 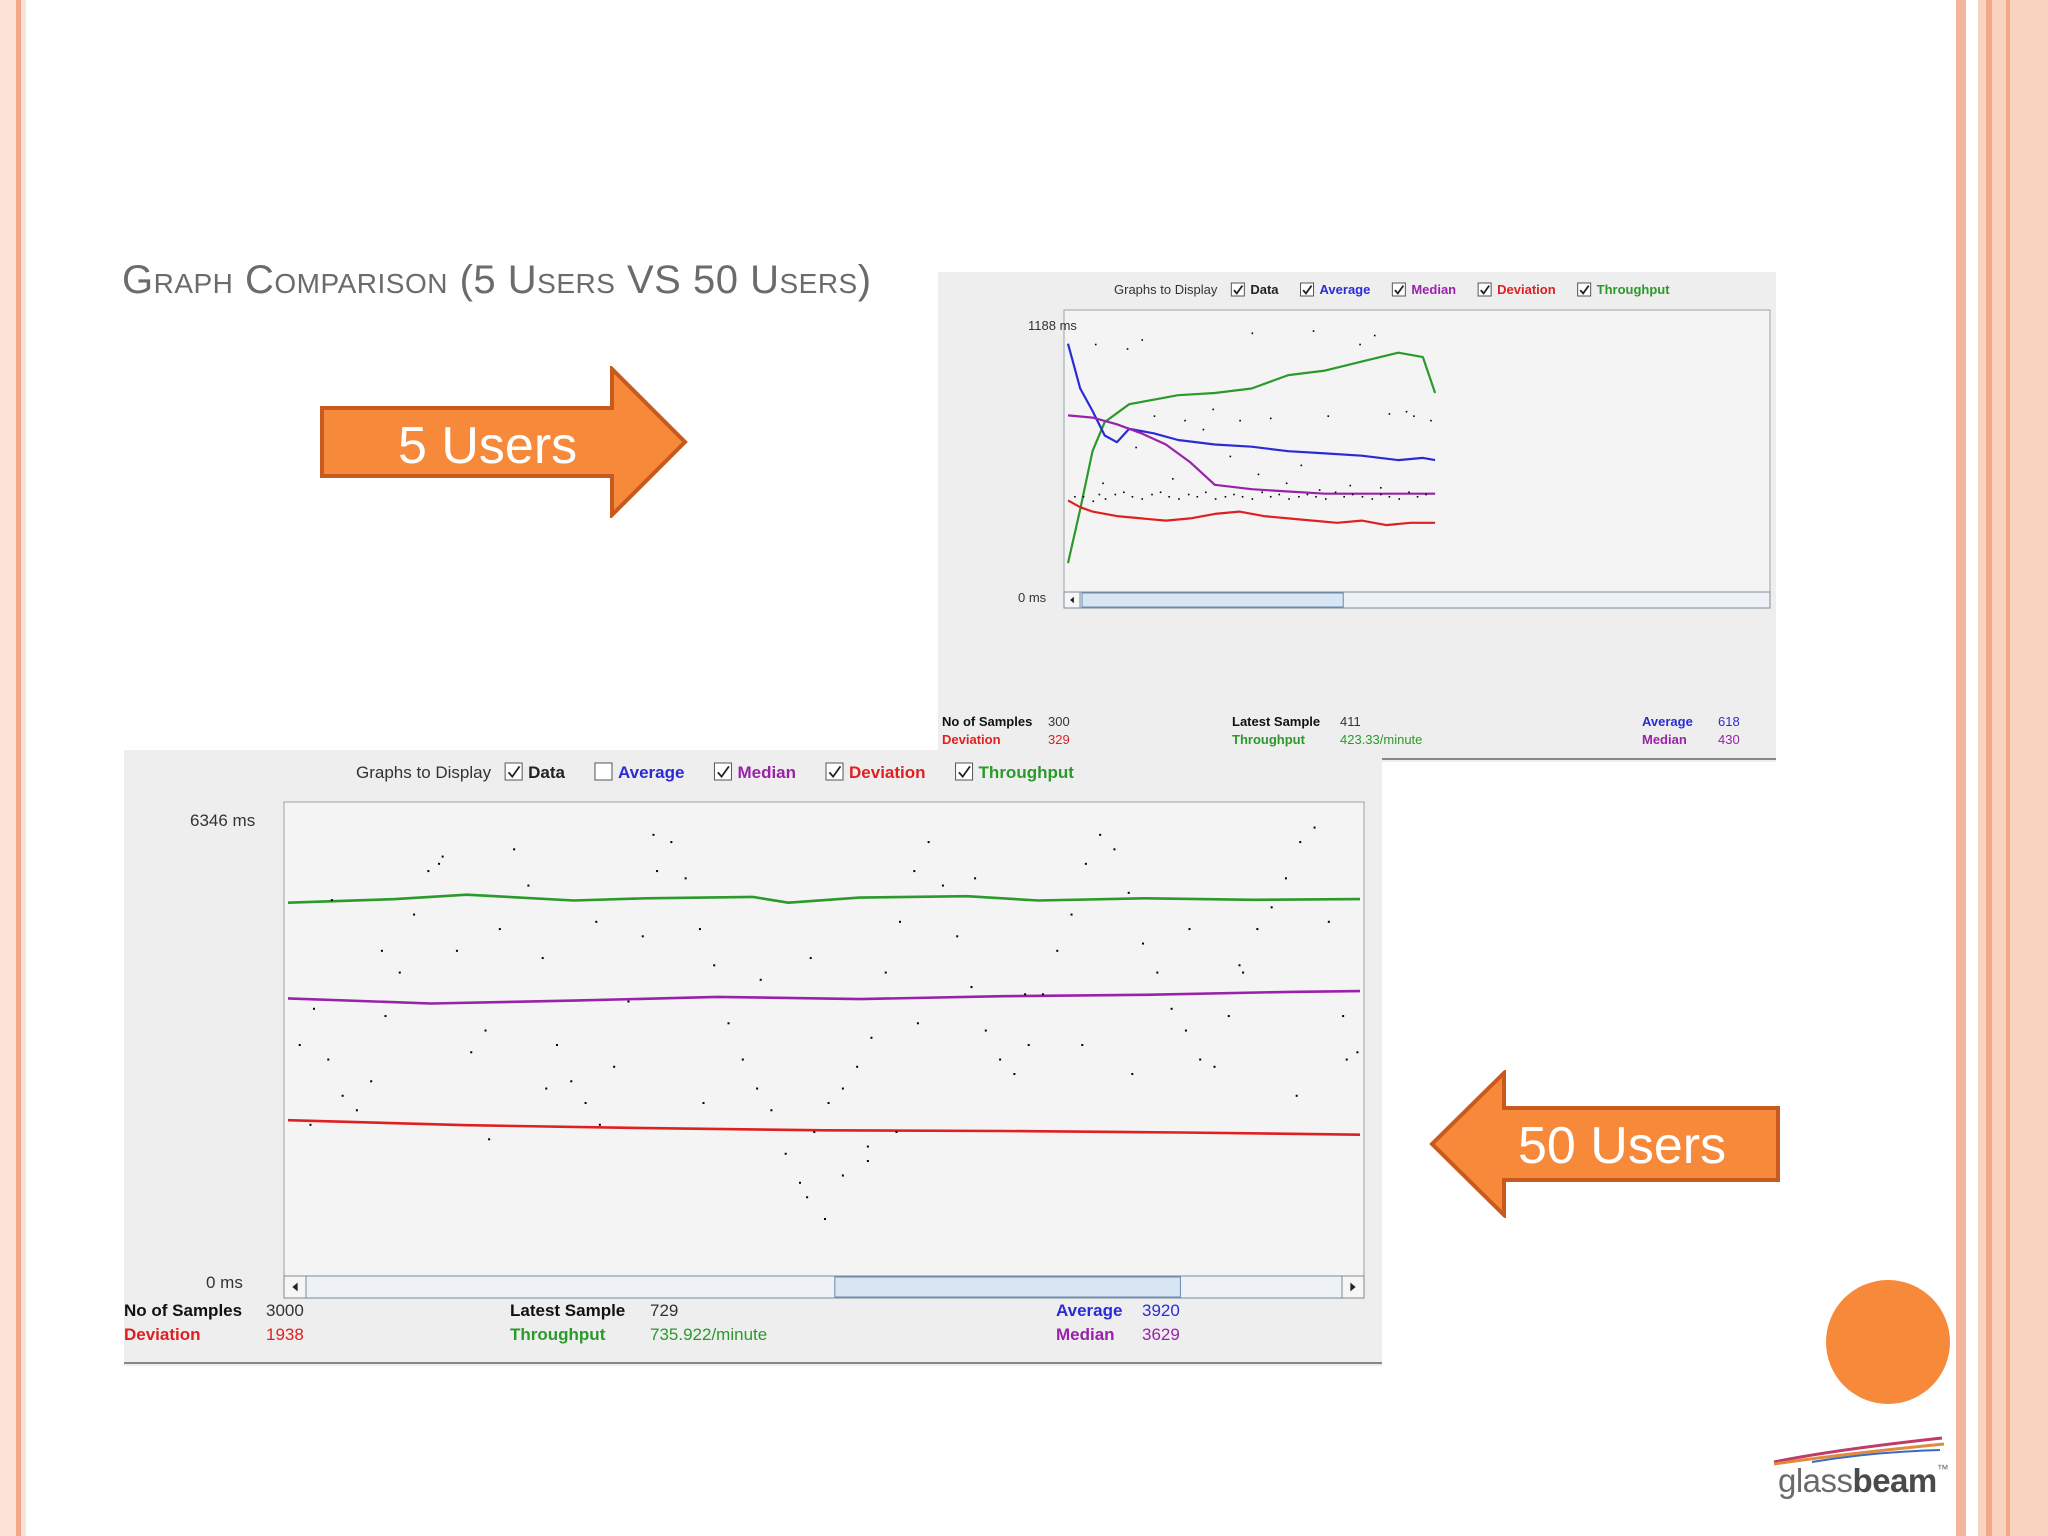 I want to click on glassbeam-logo: glassbeam™, so click(x=1860, y=1468).